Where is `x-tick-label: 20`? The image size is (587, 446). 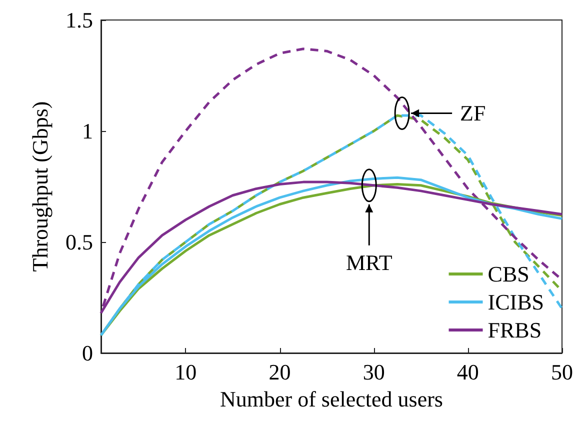
x-tick-label: 20 is located at coordinates (279, 372).